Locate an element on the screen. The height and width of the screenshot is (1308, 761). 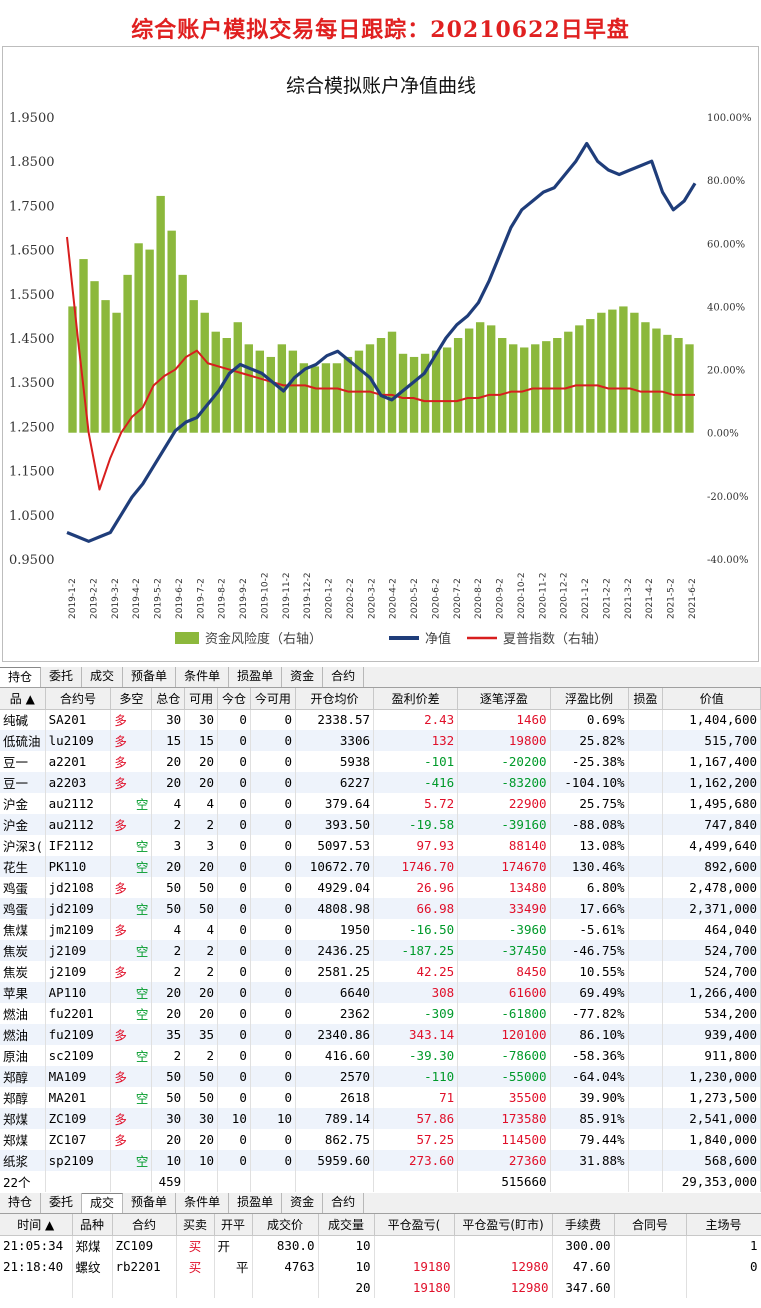
column-header: 品种 is located at coordinates (92, 1225).